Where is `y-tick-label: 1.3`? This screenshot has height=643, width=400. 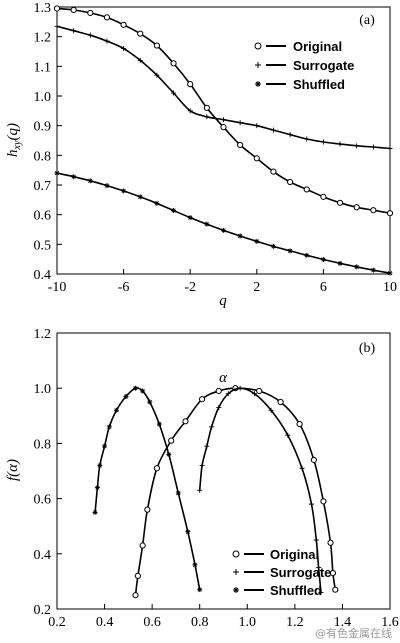
y-tick-label: 1.3 is located at coordinates (43, 8).